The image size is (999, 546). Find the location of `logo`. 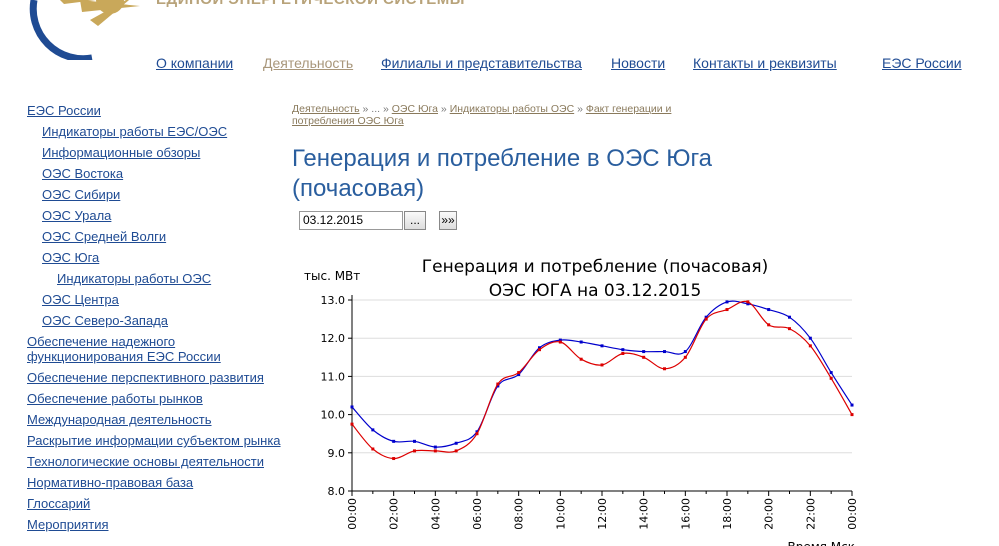

logo is located at coordinates (84, 30).